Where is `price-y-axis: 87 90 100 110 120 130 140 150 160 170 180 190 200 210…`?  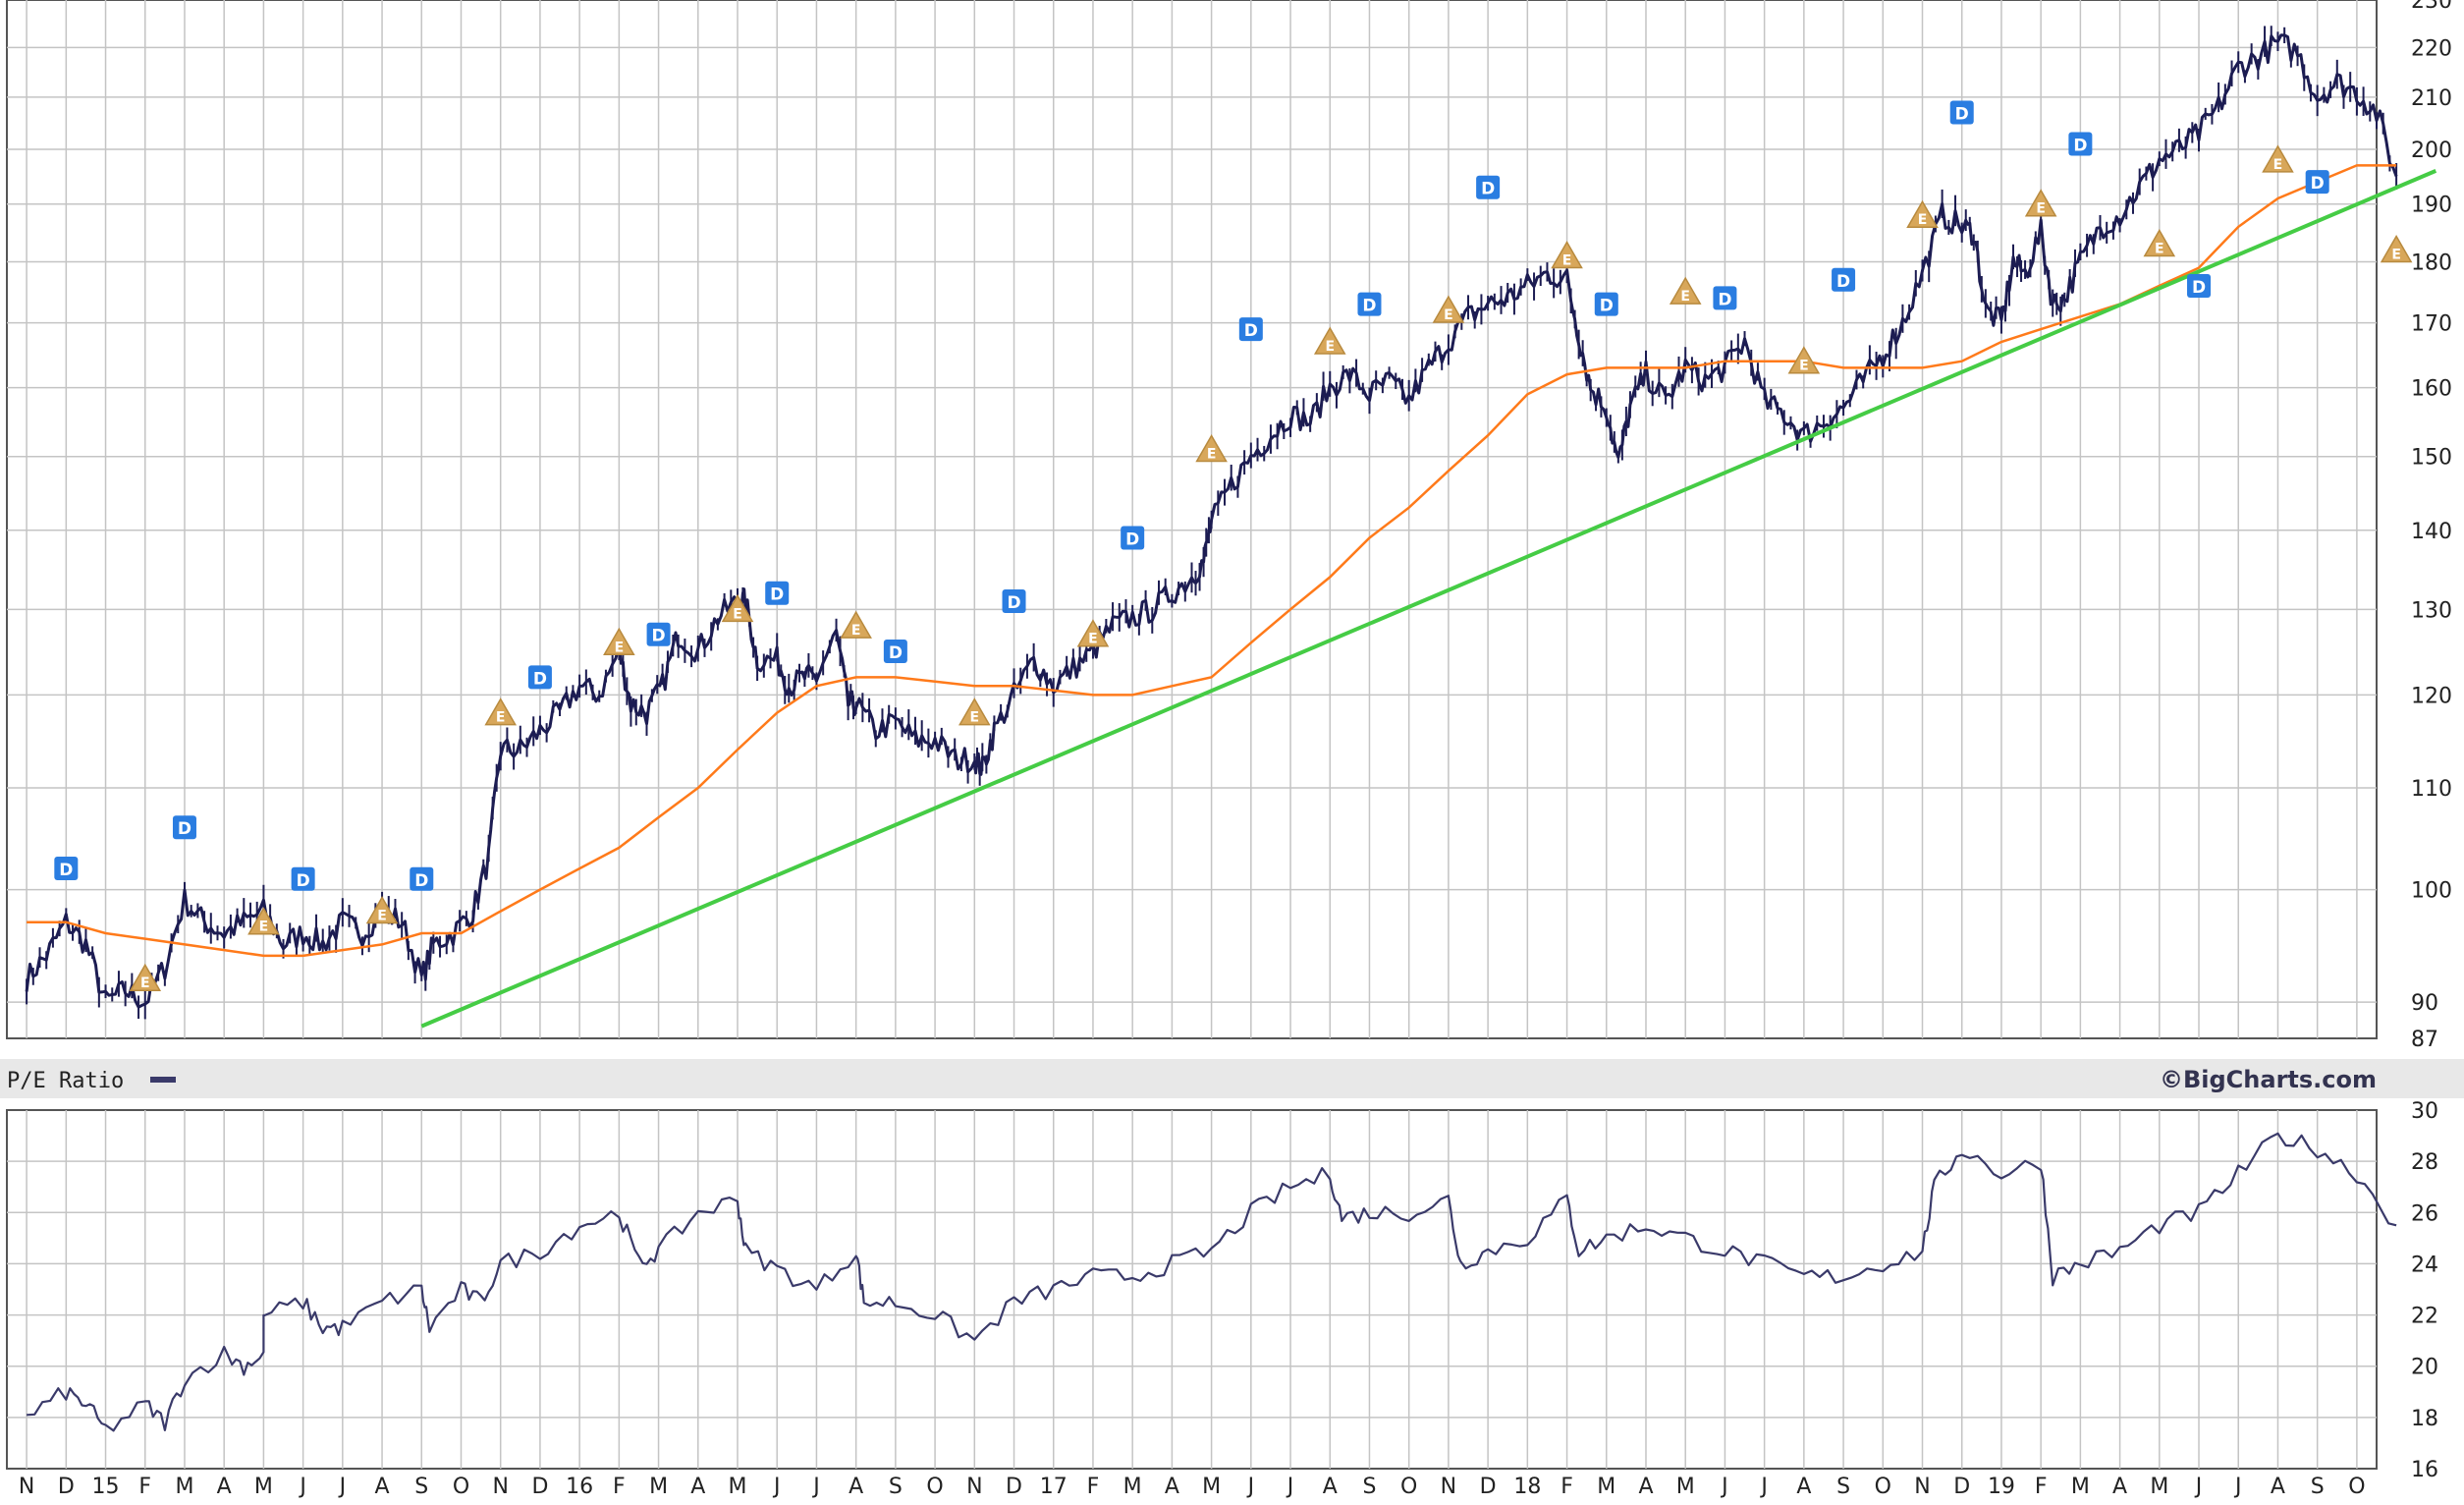 price-y-axis: 87 90 100 110 120 130 140 150 160 170 180 190 200 210… is located at coordinates (2431, 526).